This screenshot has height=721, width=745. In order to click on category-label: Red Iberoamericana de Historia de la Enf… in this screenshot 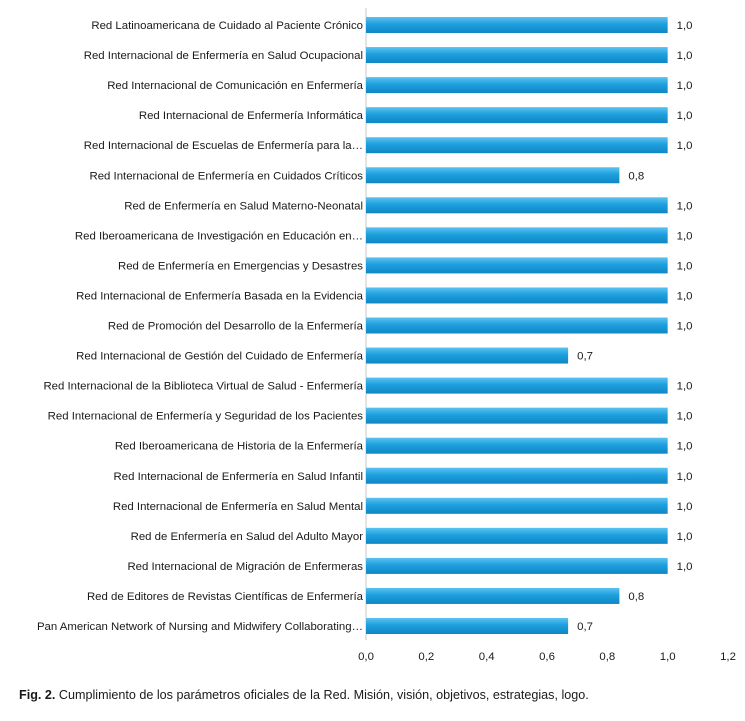, I will do `click(239, 447)`.